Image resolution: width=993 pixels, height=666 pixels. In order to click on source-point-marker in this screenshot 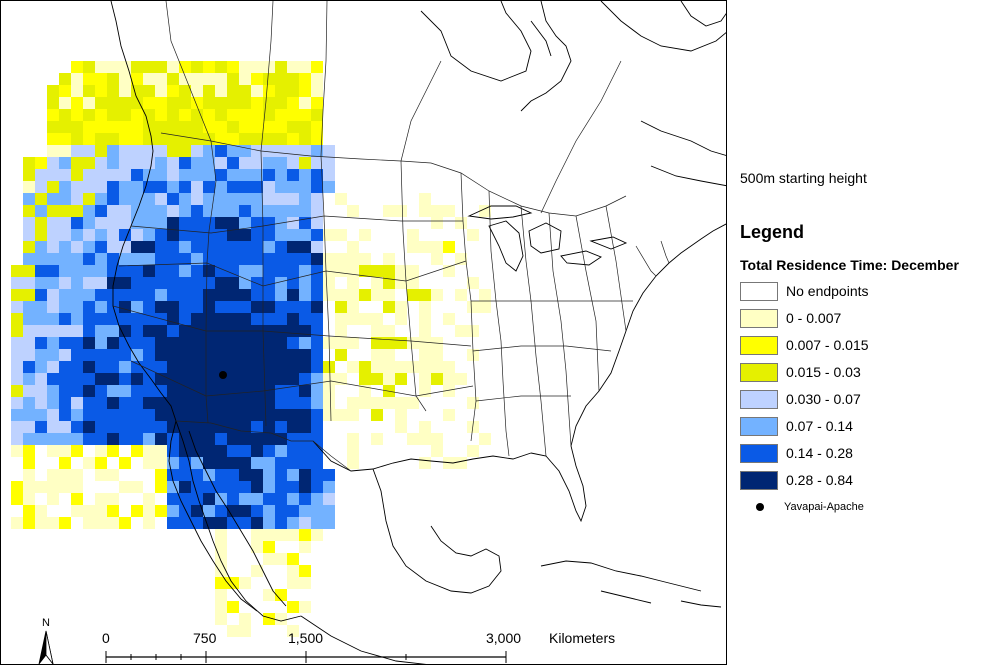, I will do `click(223, 375)`.